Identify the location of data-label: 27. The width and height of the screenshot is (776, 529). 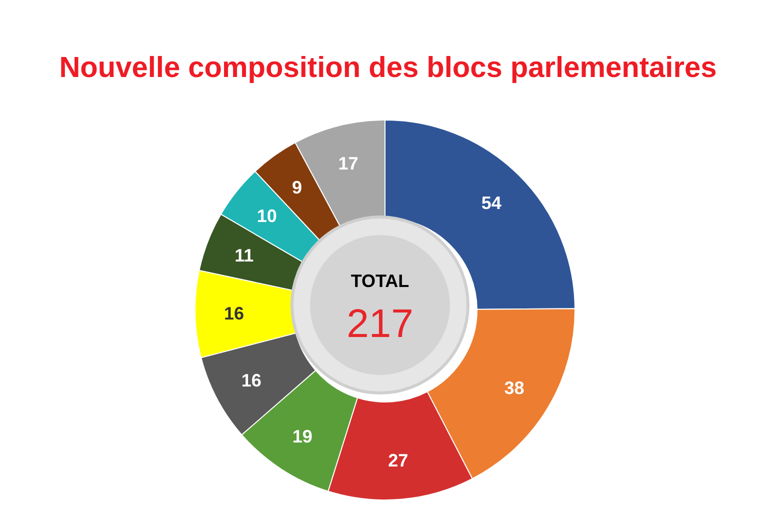
(398, 460).